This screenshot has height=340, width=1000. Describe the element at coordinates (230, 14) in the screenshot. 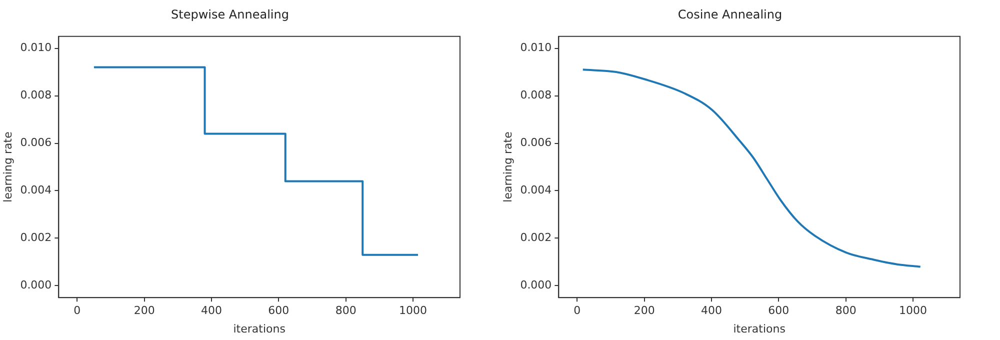

I see `chart-title: Stepwise Annealing` at that location.